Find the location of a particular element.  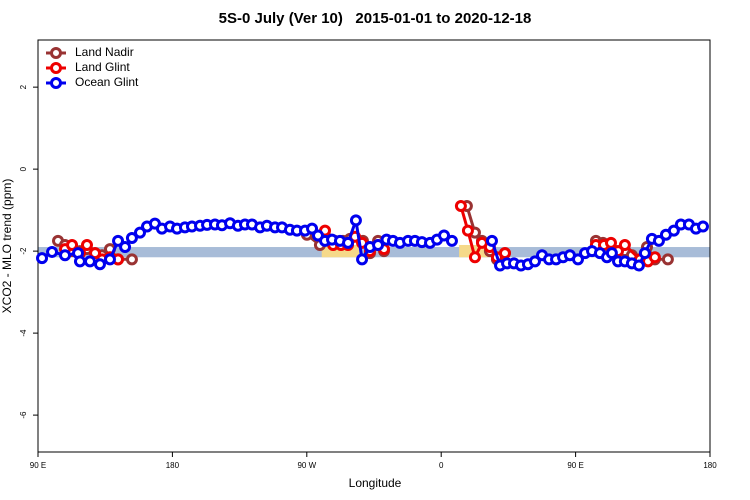

y-tick-label: 2 is located at coordinates (23, 86).